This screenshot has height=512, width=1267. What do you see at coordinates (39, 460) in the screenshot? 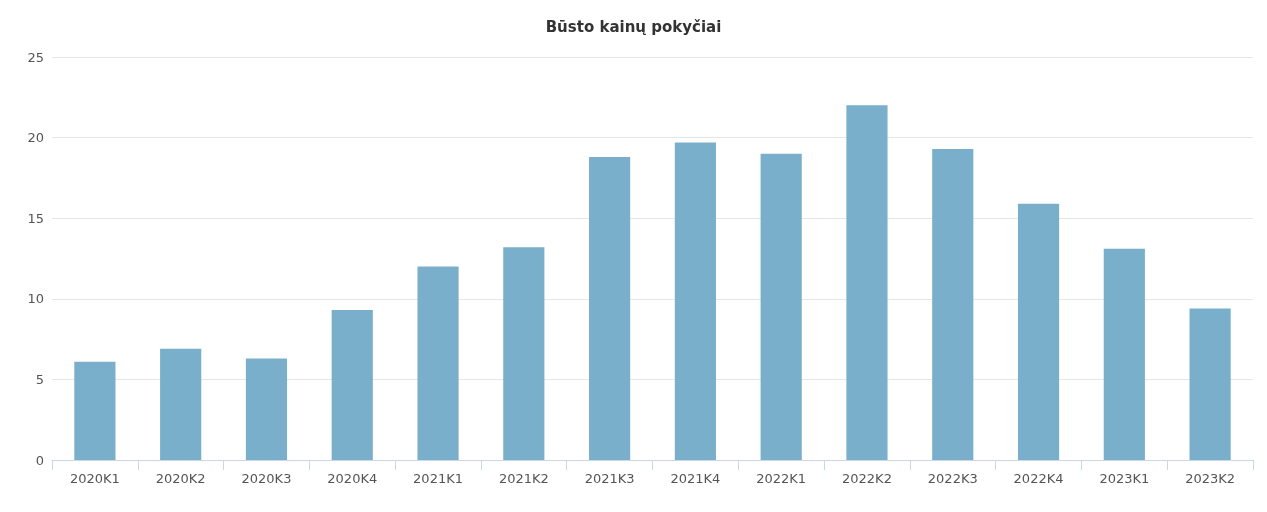
I see `y-tick-label: 0` at bounding box center [39, 460].